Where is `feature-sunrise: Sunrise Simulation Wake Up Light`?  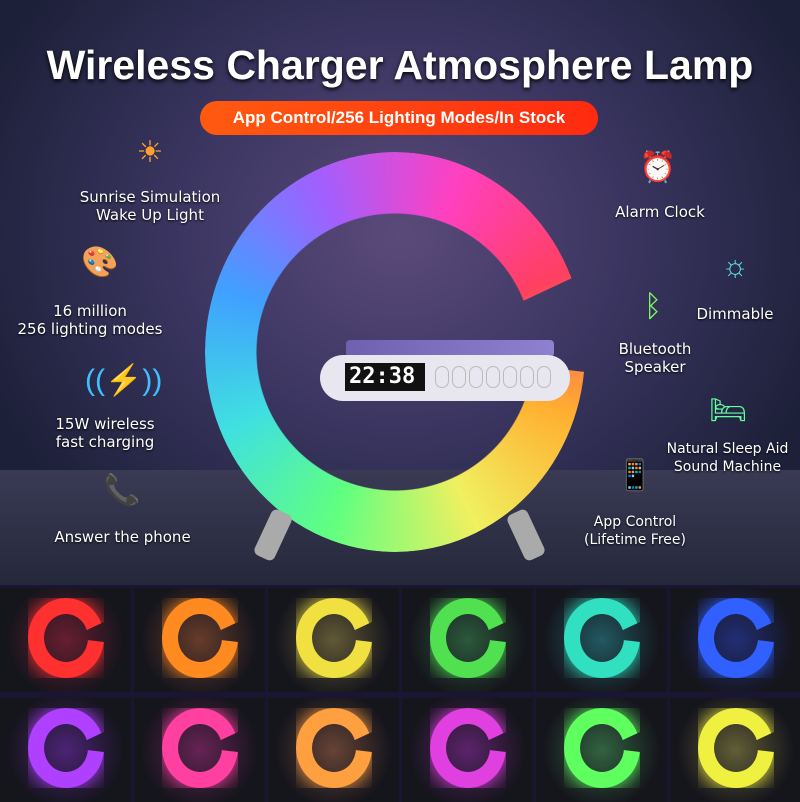 feature-sunrise: Sunrise Simulation Wake Up Light is located at coordinates (150, 206).